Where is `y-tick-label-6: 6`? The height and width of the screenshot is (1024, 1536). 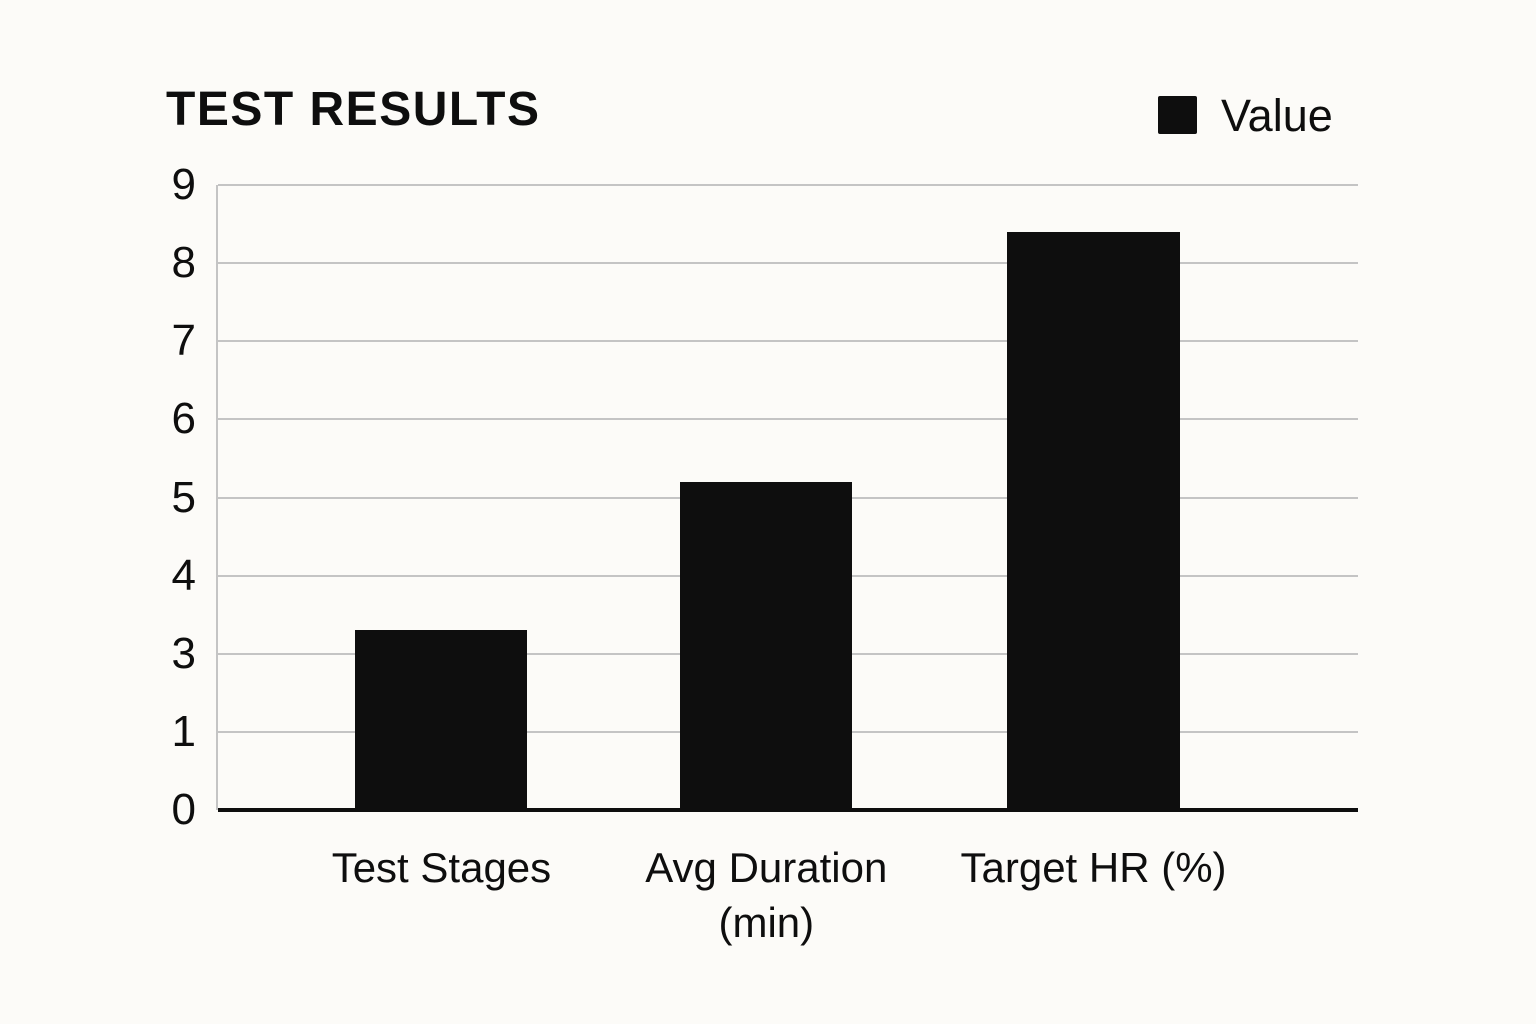 y-tick-label-6: 6 is located at coordinates (183, 419).